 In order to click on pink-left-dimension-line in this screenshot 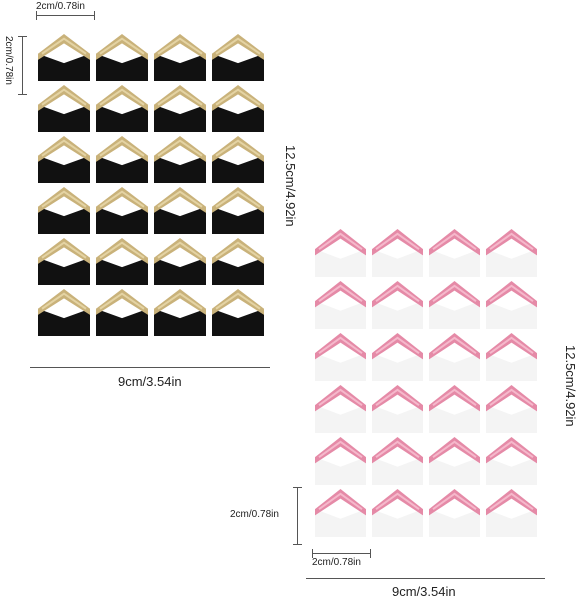, I will do `click(297, 515)`.